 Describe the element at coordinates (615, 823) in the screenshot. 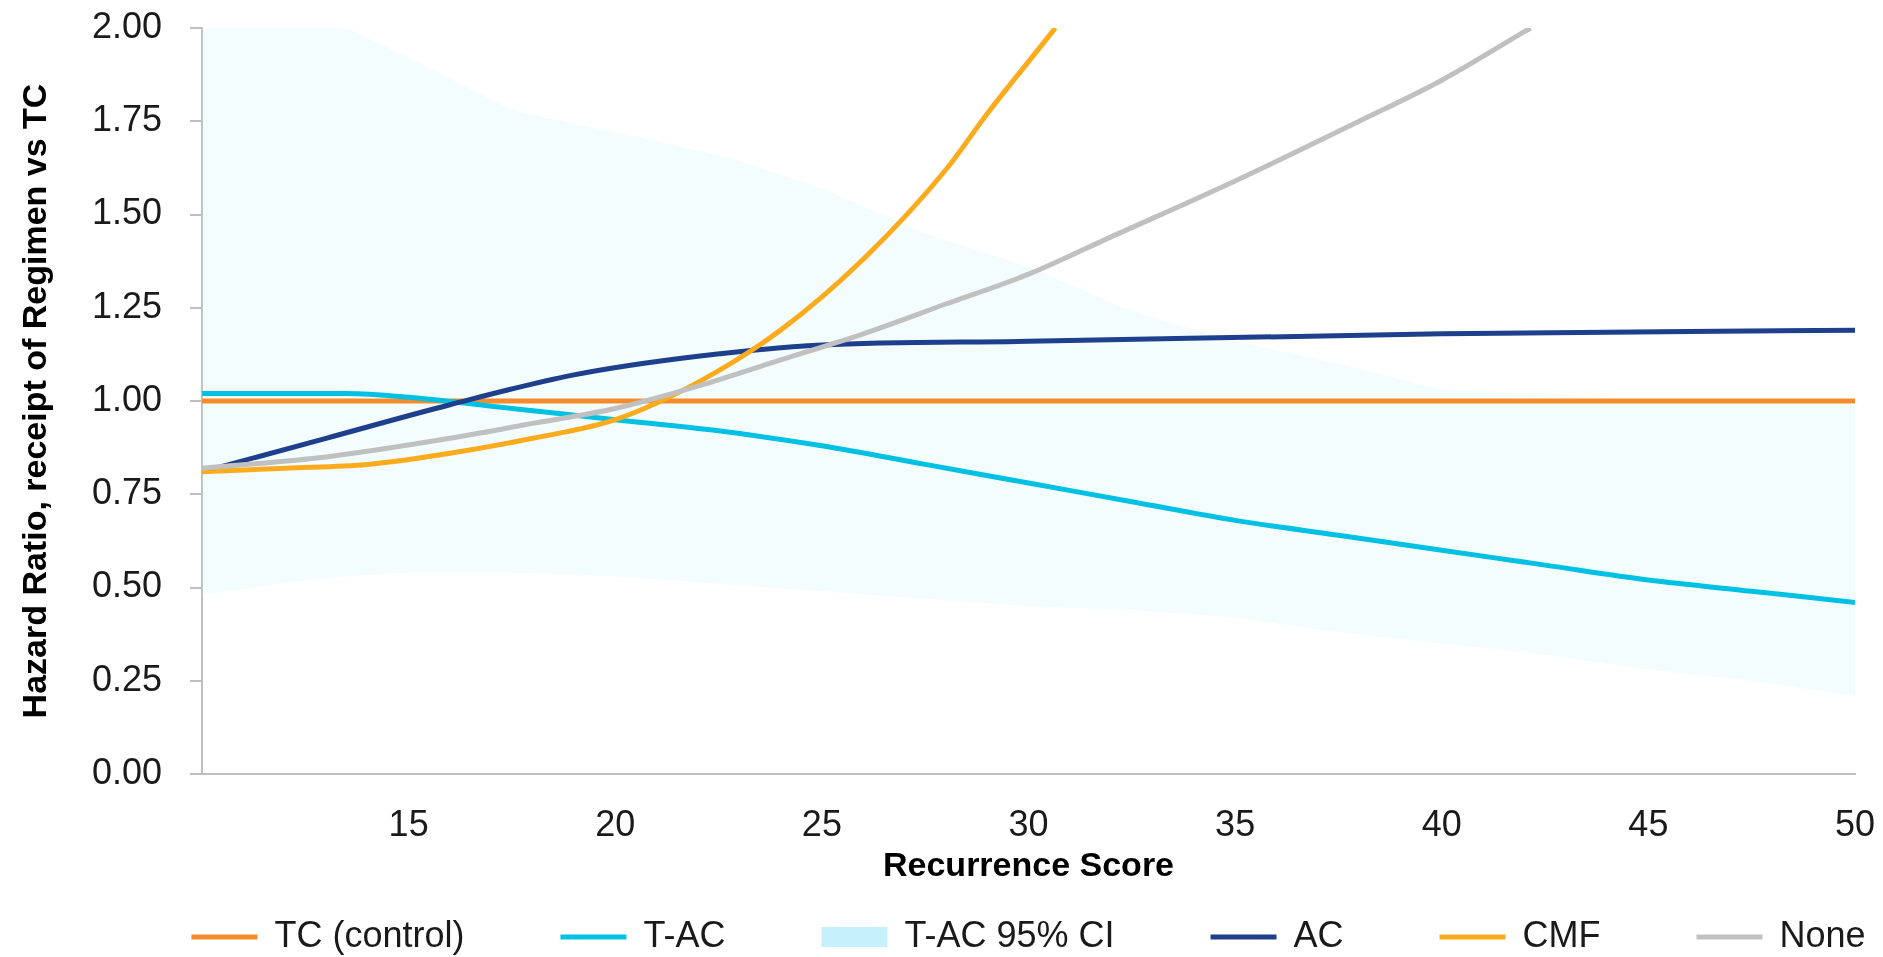

I see `x-tick-label: 20` at that location.